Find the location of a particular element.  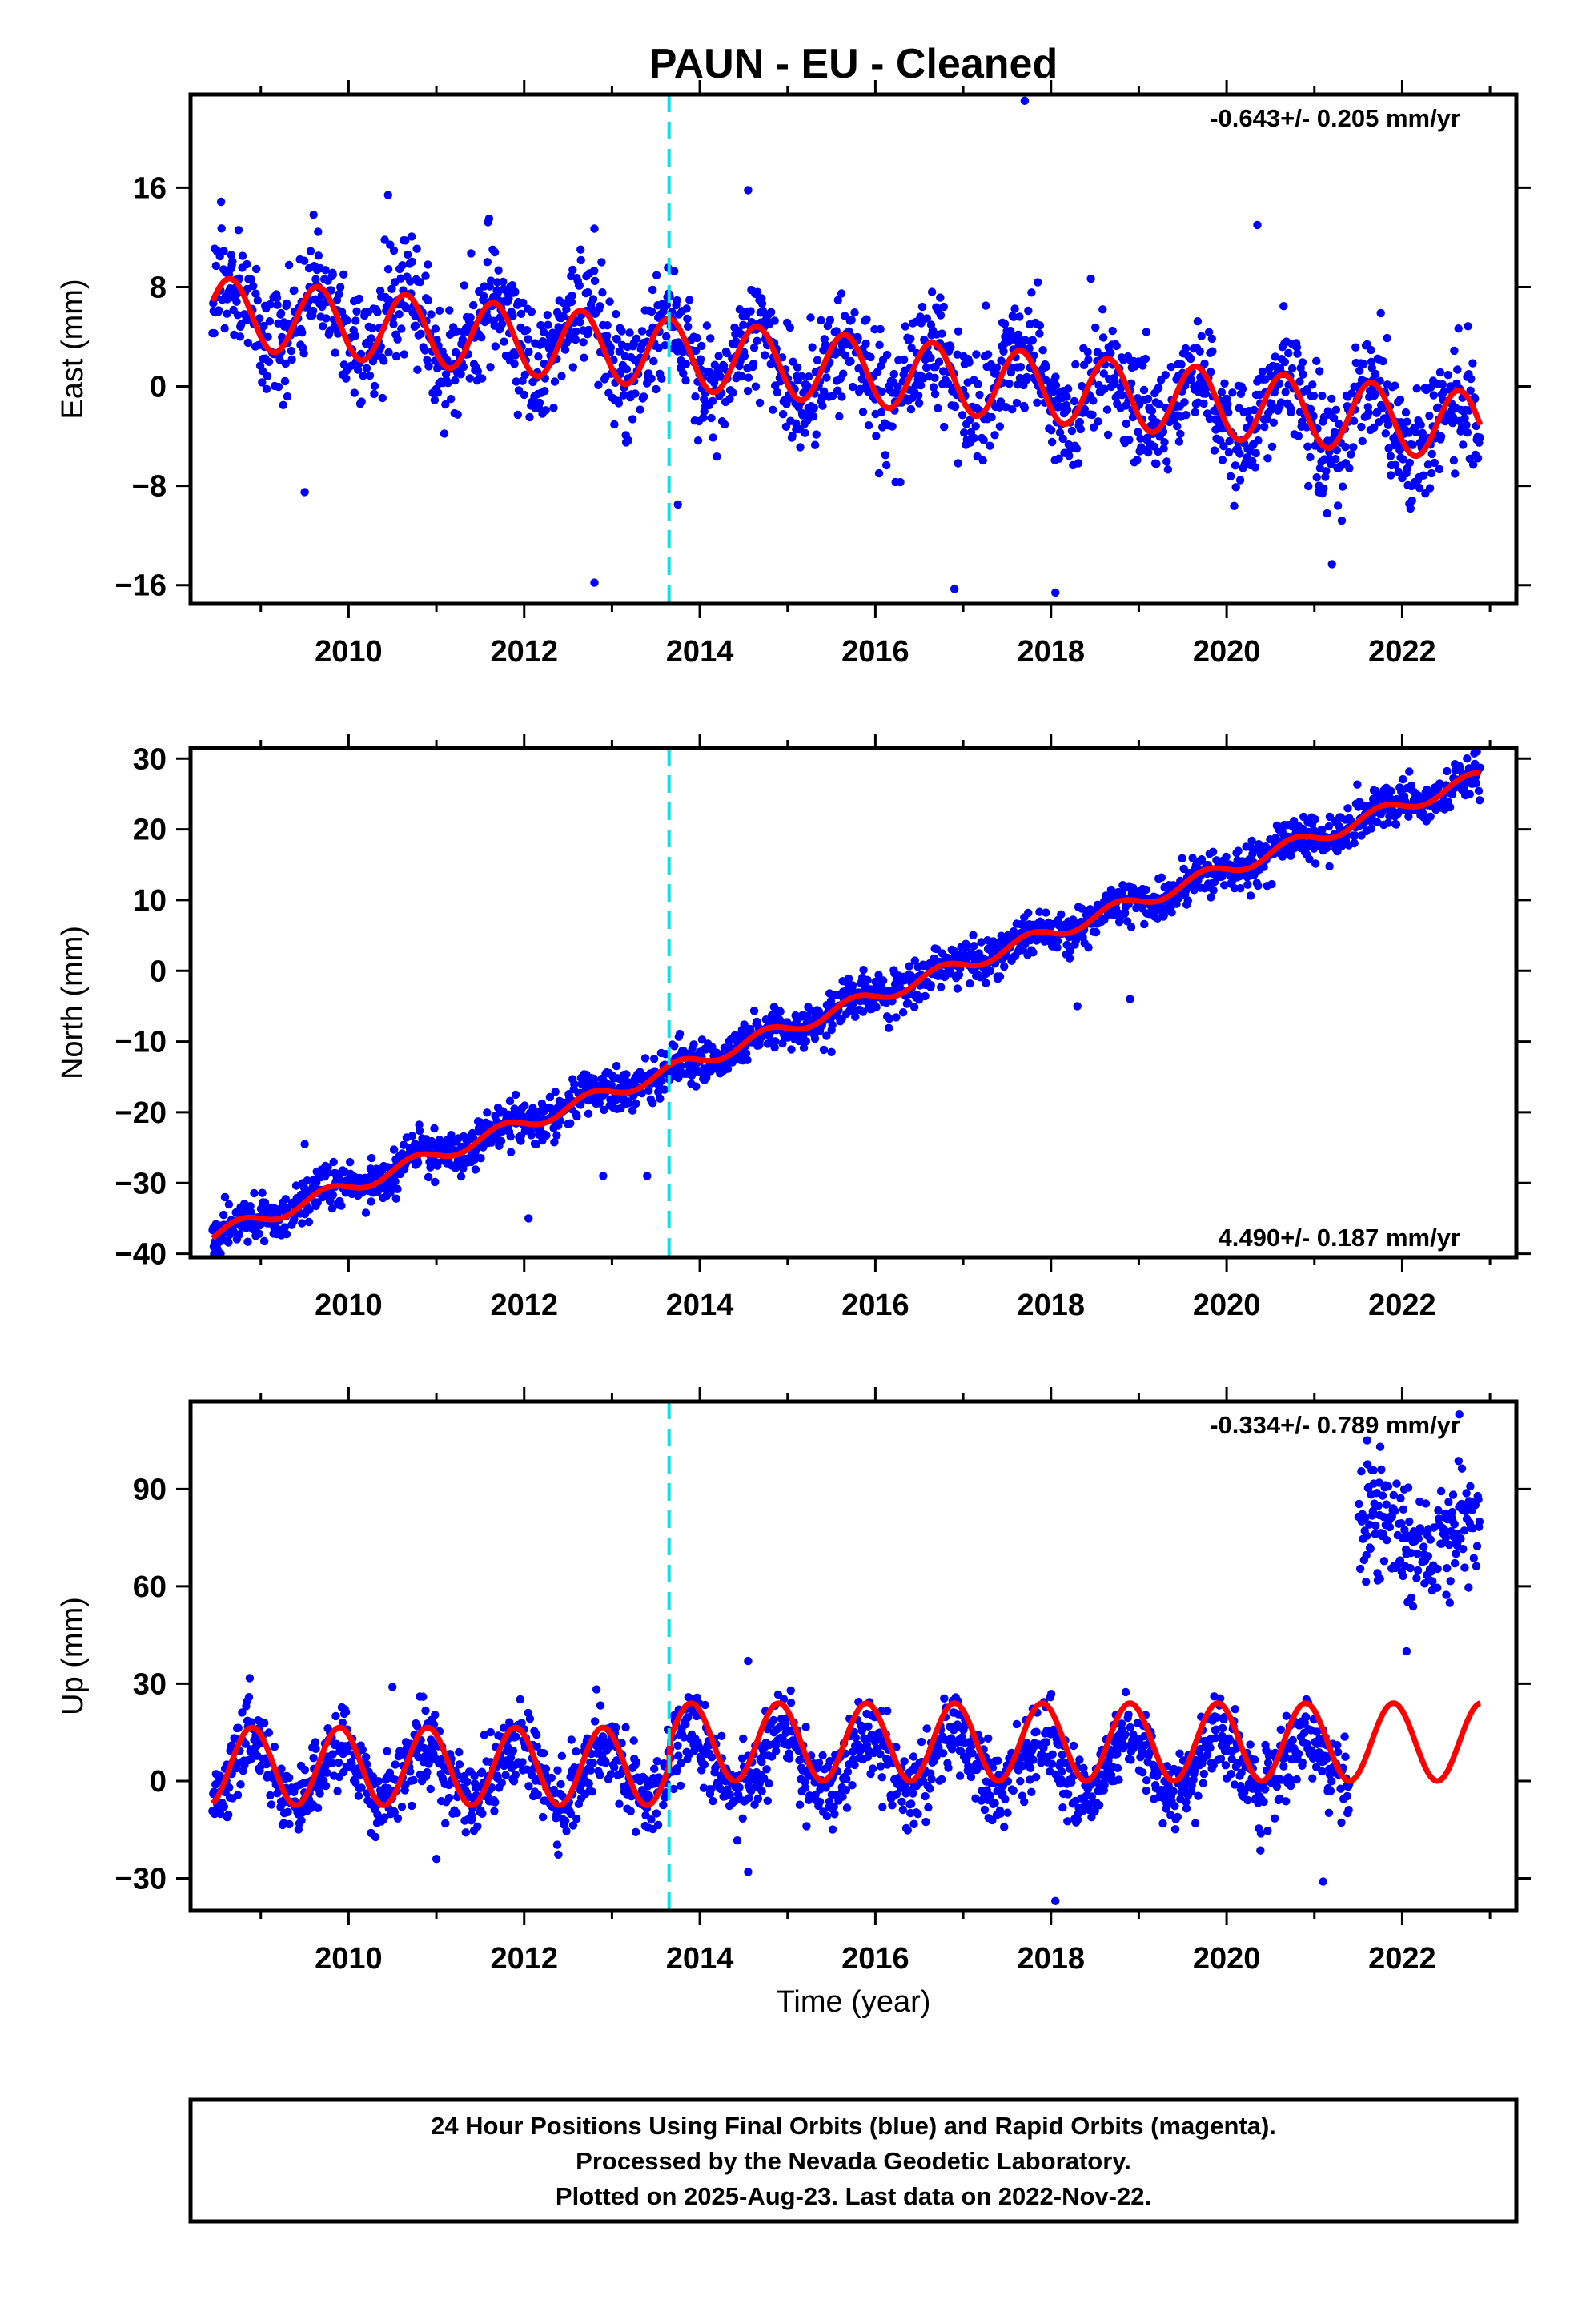

x-tick-label: 2018 is located at coordinates (1051, 652).